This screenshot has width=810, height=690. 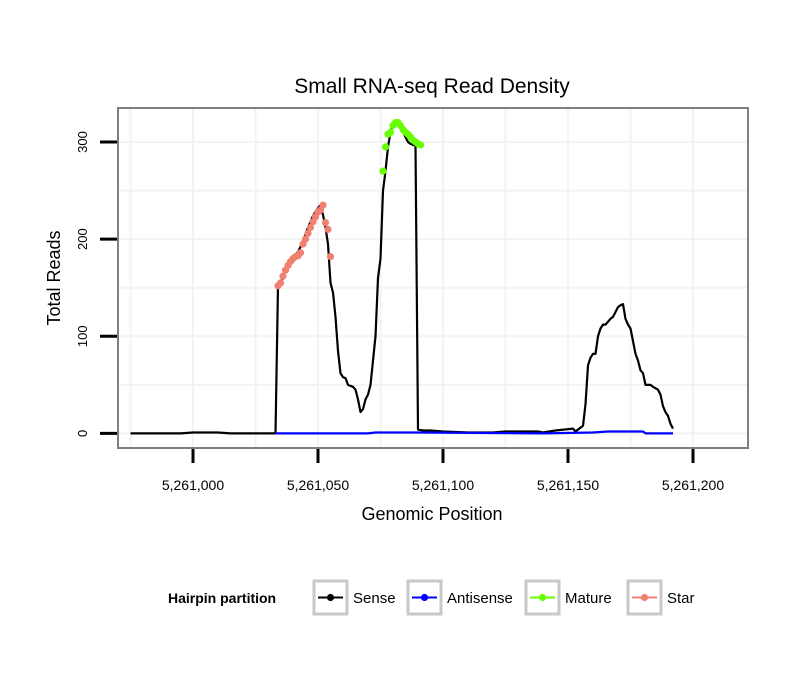 I want to click on x-axis-label: Genomic Position, so click(x=431, y=514).